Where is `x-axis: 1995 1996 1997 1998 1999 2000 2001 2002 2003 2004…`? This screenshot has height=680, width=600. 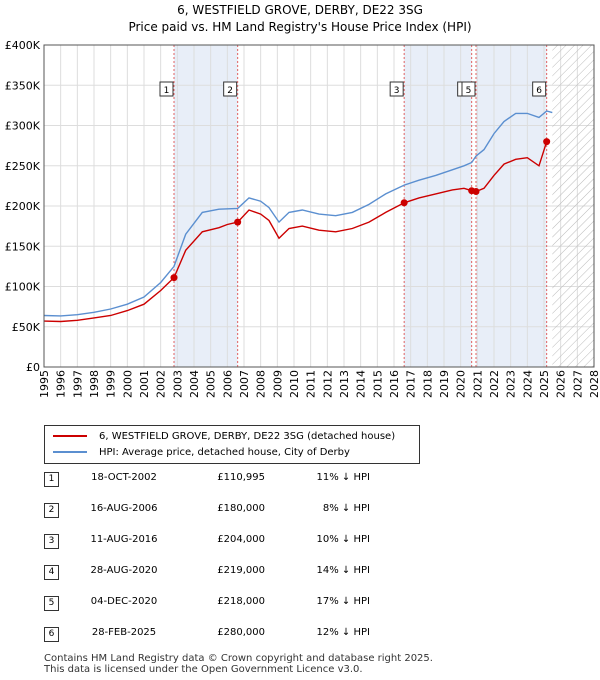 x-axis: 1995 1996 1997 1998 1999 2000 2001 2002 2003 2004… is located at coordinates (319, 384).